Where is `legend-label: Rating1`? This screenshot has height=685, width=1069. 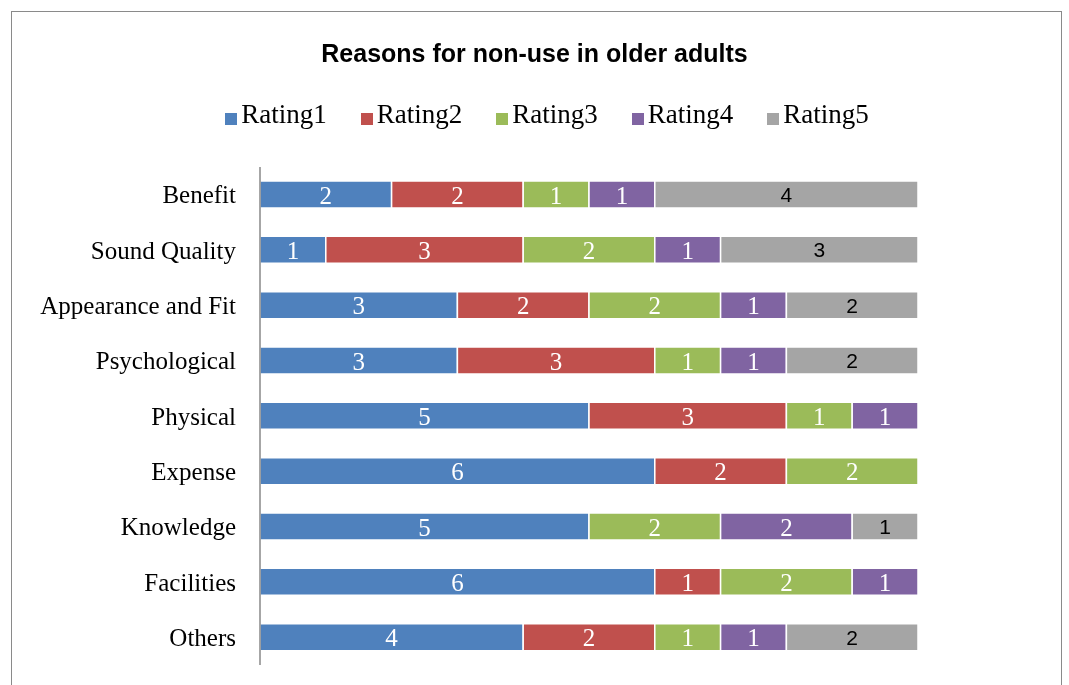 legend-label: Rating1 is located at coordinates (284, 114).